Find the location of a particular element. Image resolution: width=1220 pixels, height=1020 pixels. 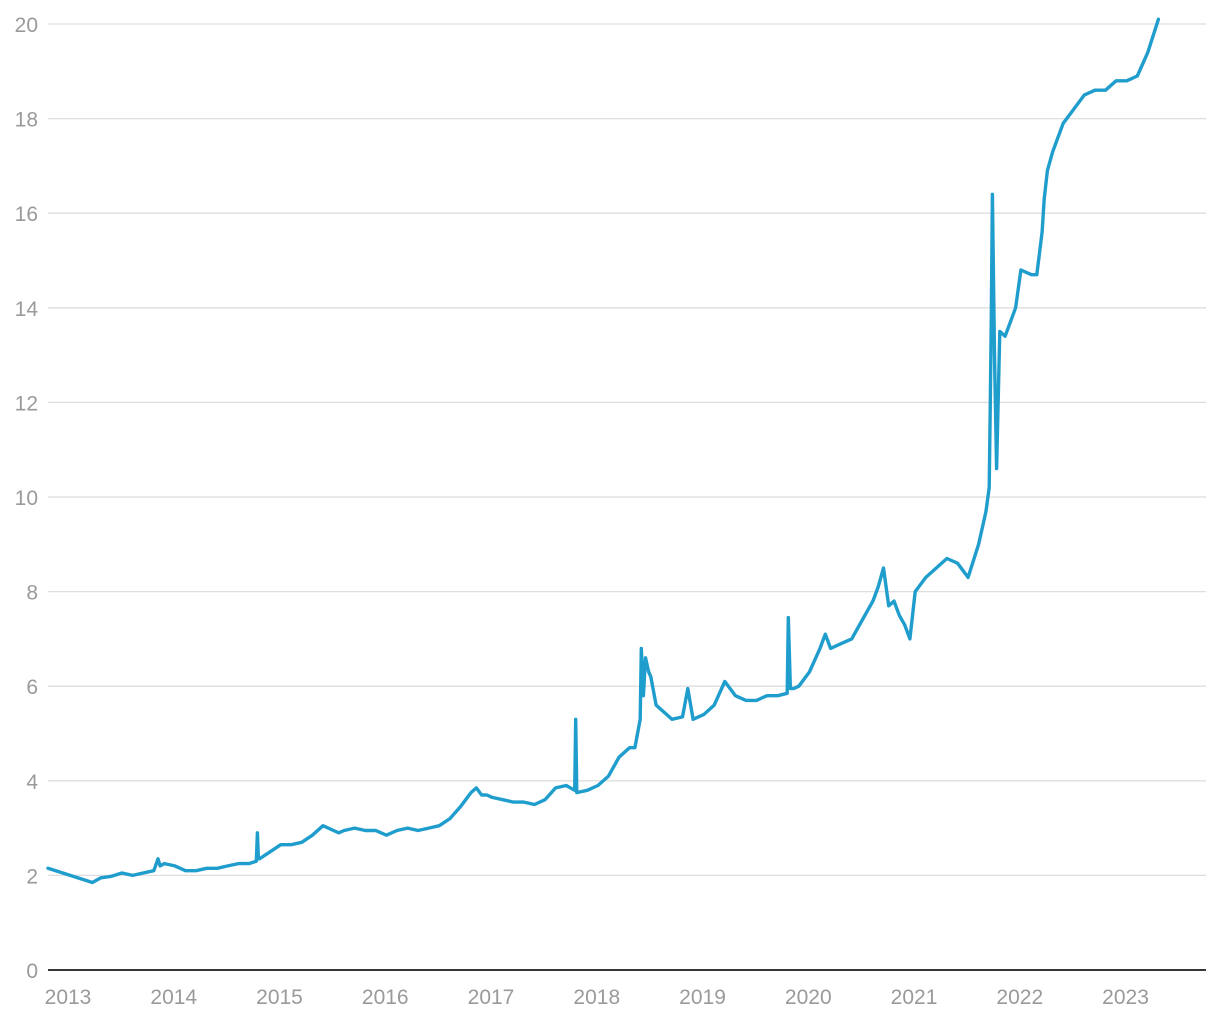

y-tick-label: 2 is located at coordinates (32, 876).